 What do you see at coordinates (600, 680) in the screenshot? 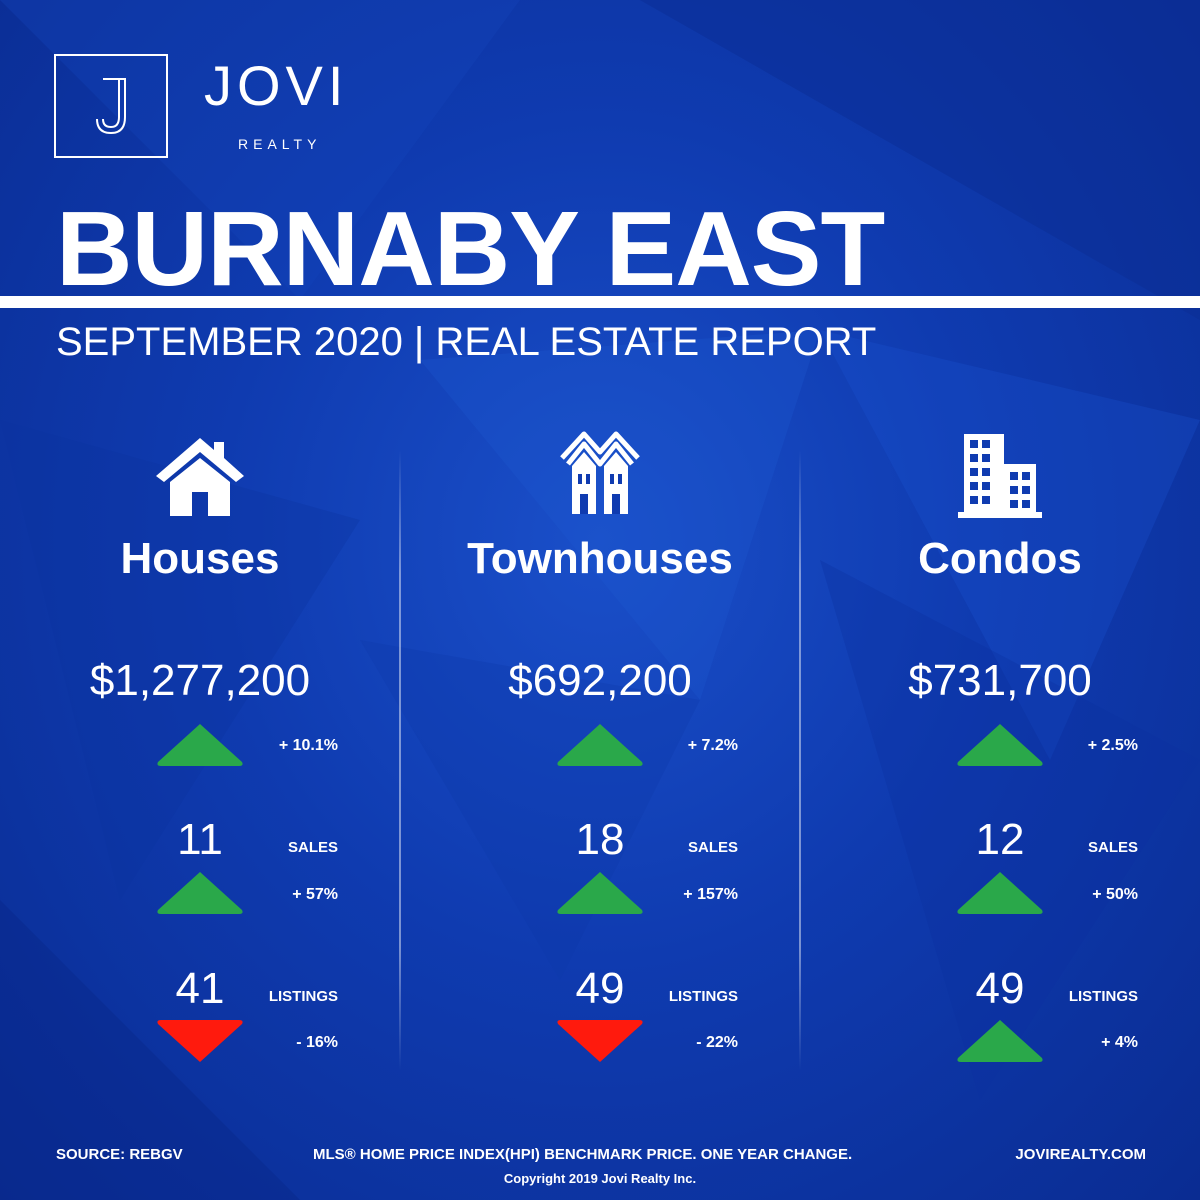
I see `benchmark-price: $692,200` at bounding box center [600, 680].